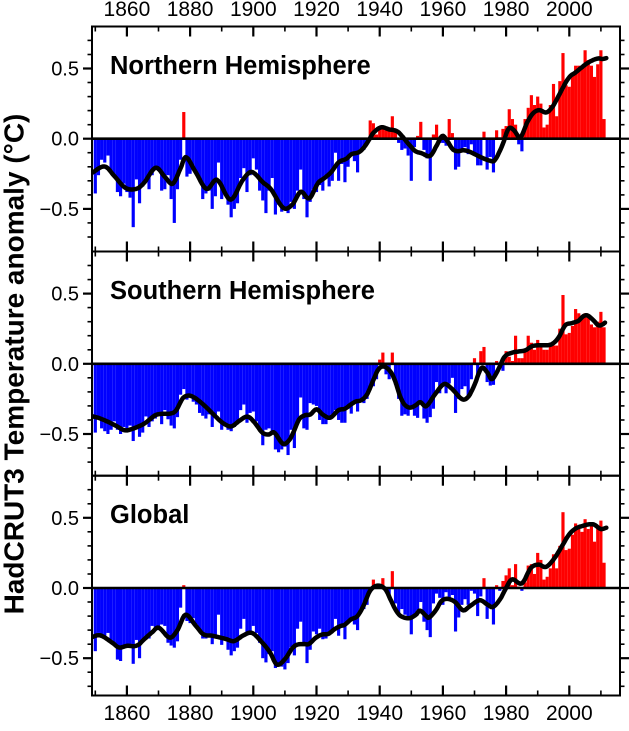  What do you see at coordinates (149, 515) in the screenshot?
I see `svg-text: Global` at bounding box center [149, 515].